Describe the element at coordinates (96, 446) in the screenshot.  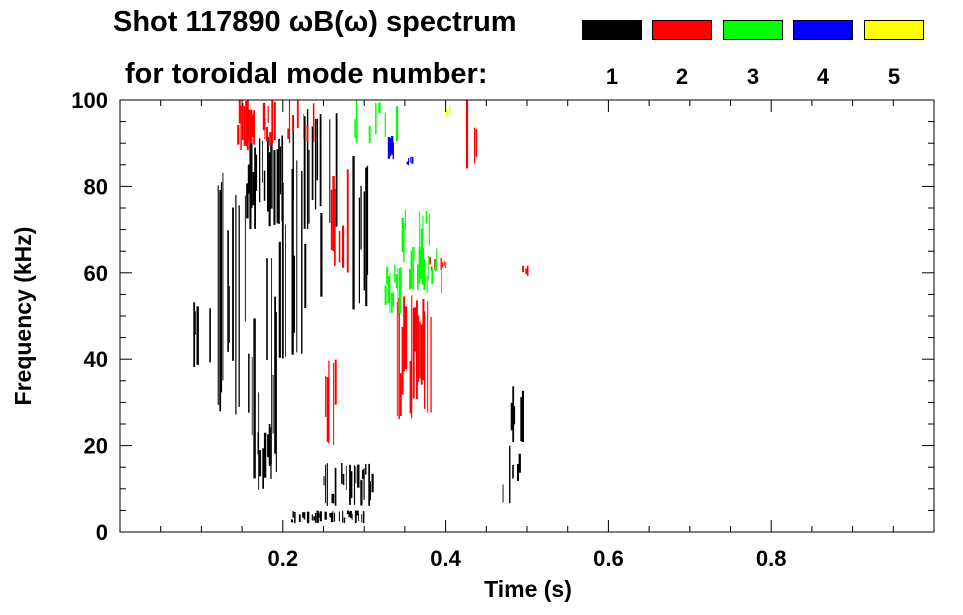
I see `y-tick-label: 20` at that location.